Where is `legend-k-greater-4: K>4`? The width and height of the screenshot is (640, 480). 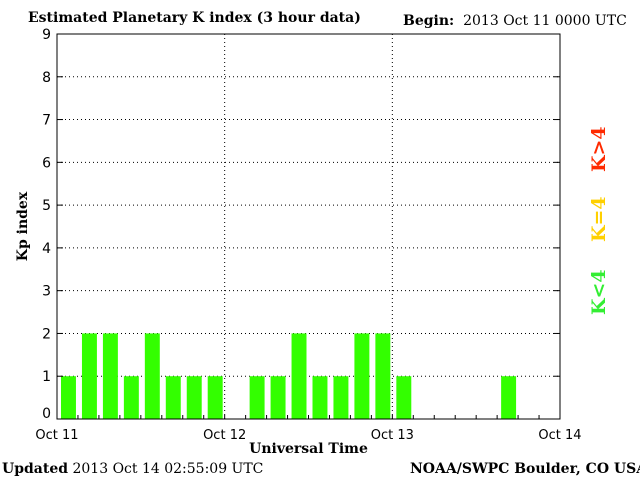 legend-k-greater-4: K>4 is located at coordinates (599, 149).